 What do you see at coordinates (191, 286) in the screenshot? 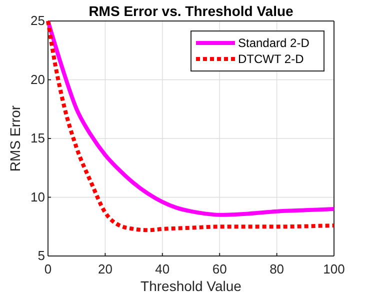
I see `x-axis-title: Threshold Value` at bounding box center [191, 286].